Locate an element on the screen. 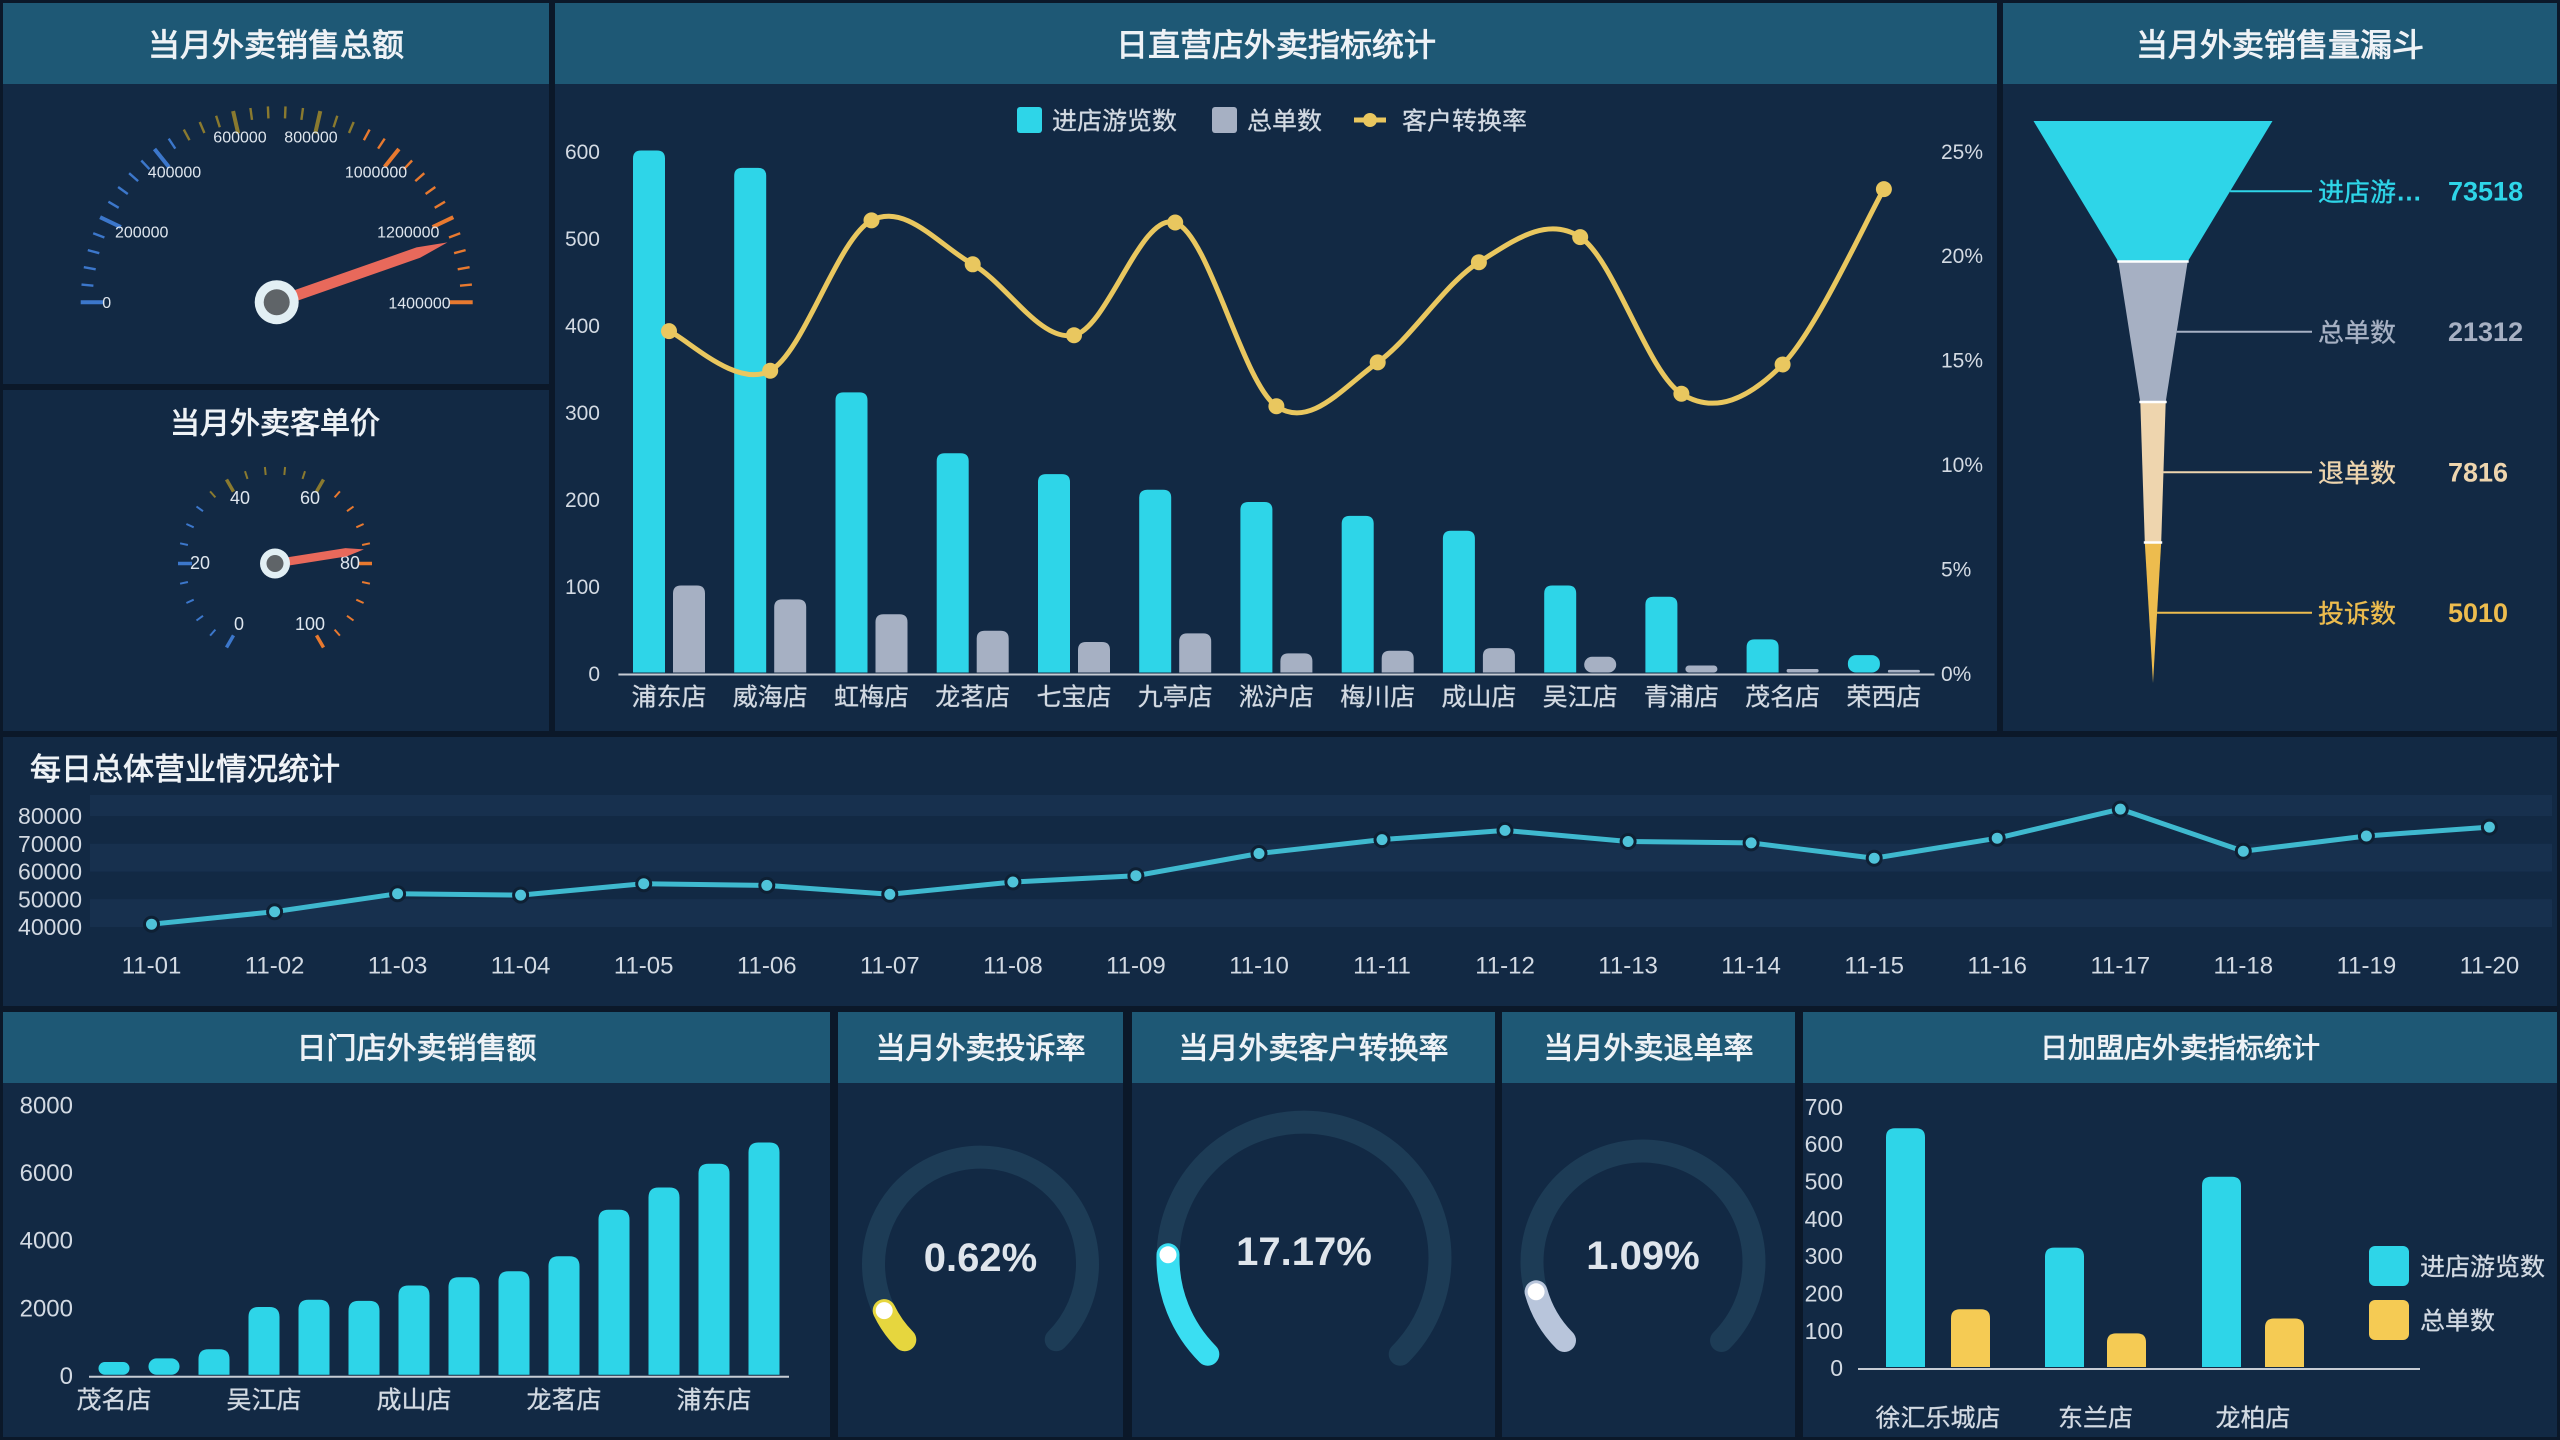 The image size is (2560, 1440). svg-text: 200000 is located at coordinates (141, 232).